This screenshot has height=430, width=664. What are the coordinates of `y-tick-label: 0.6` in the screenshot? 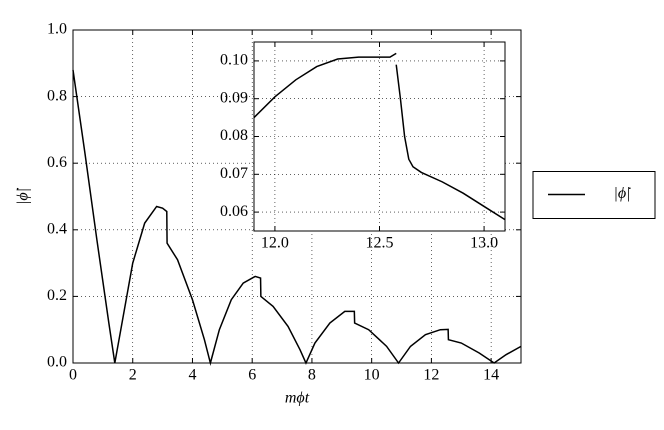 It's located at (57, 162).